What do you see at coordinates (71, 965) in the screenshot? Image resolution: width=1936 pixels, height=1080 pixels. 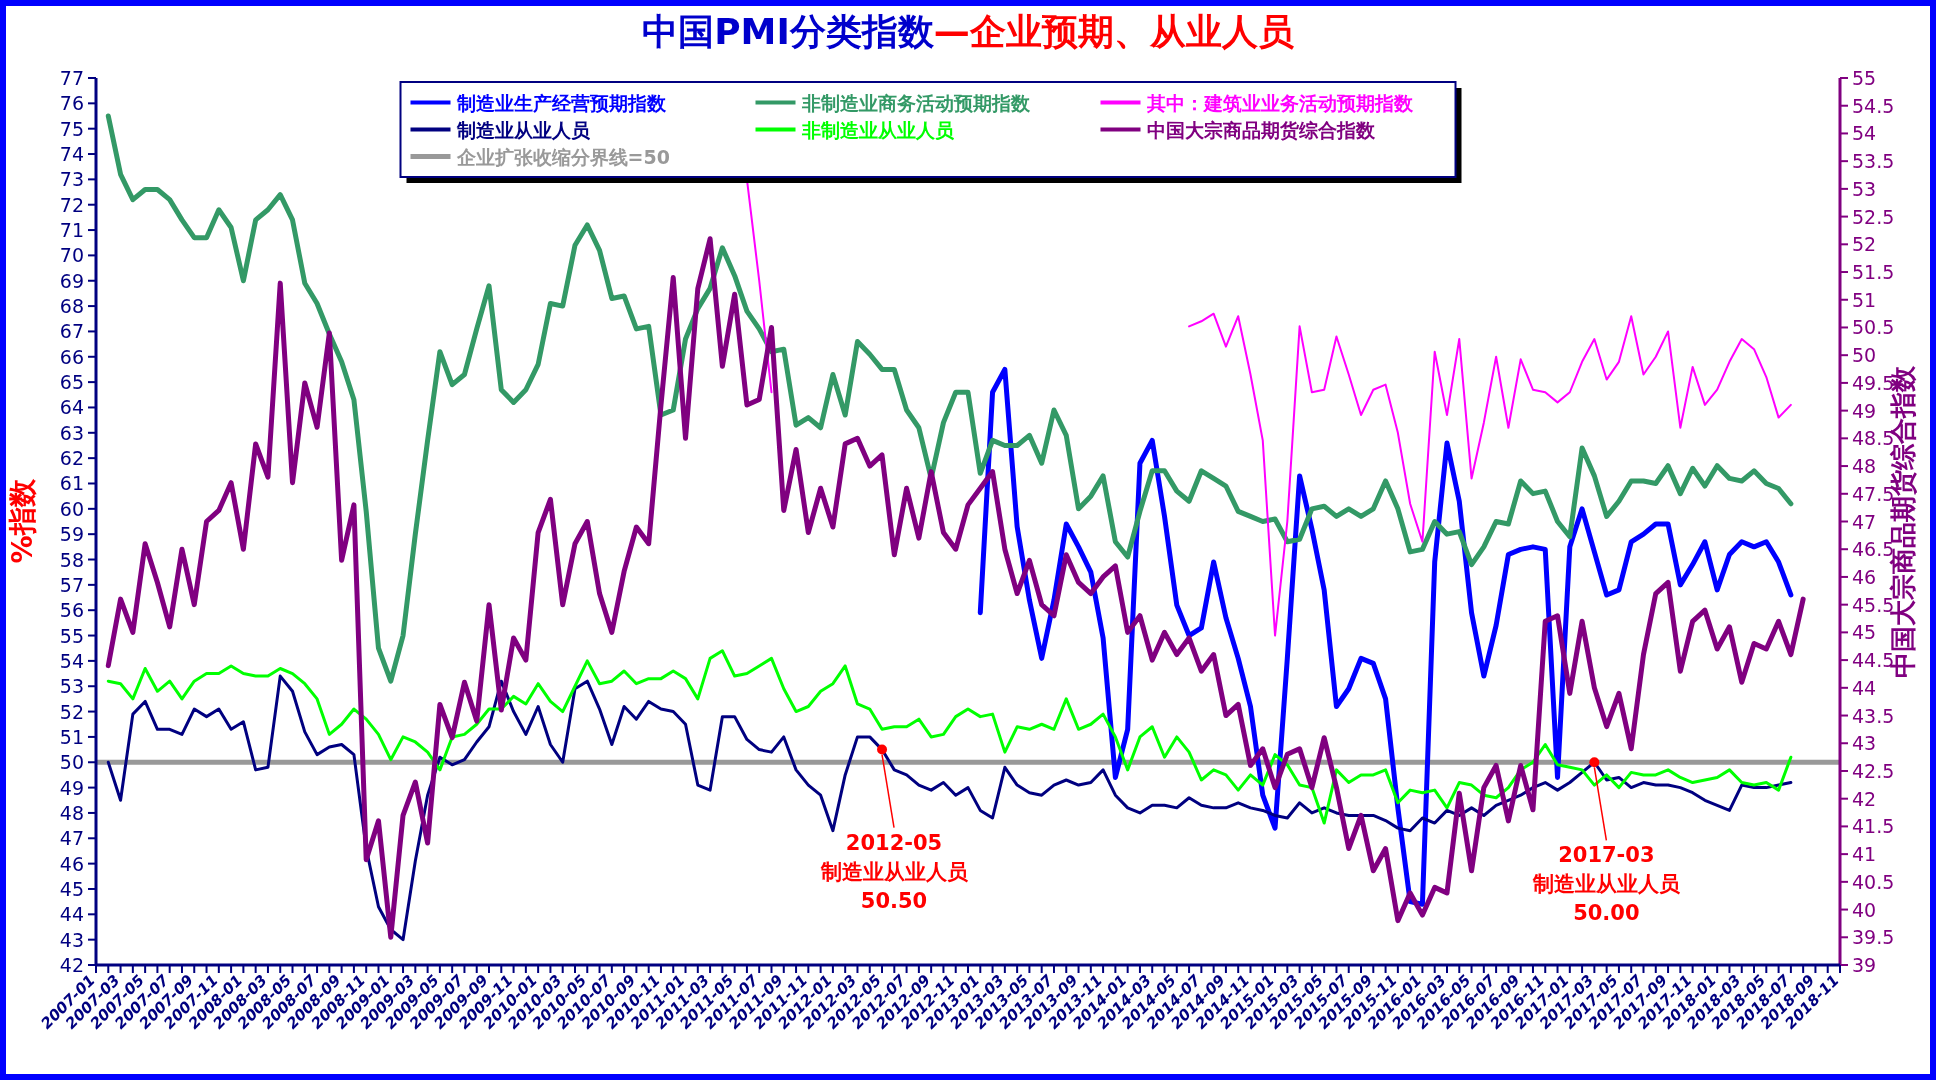 I see `y-tick-label: 42` at bounding box center [71, 965].